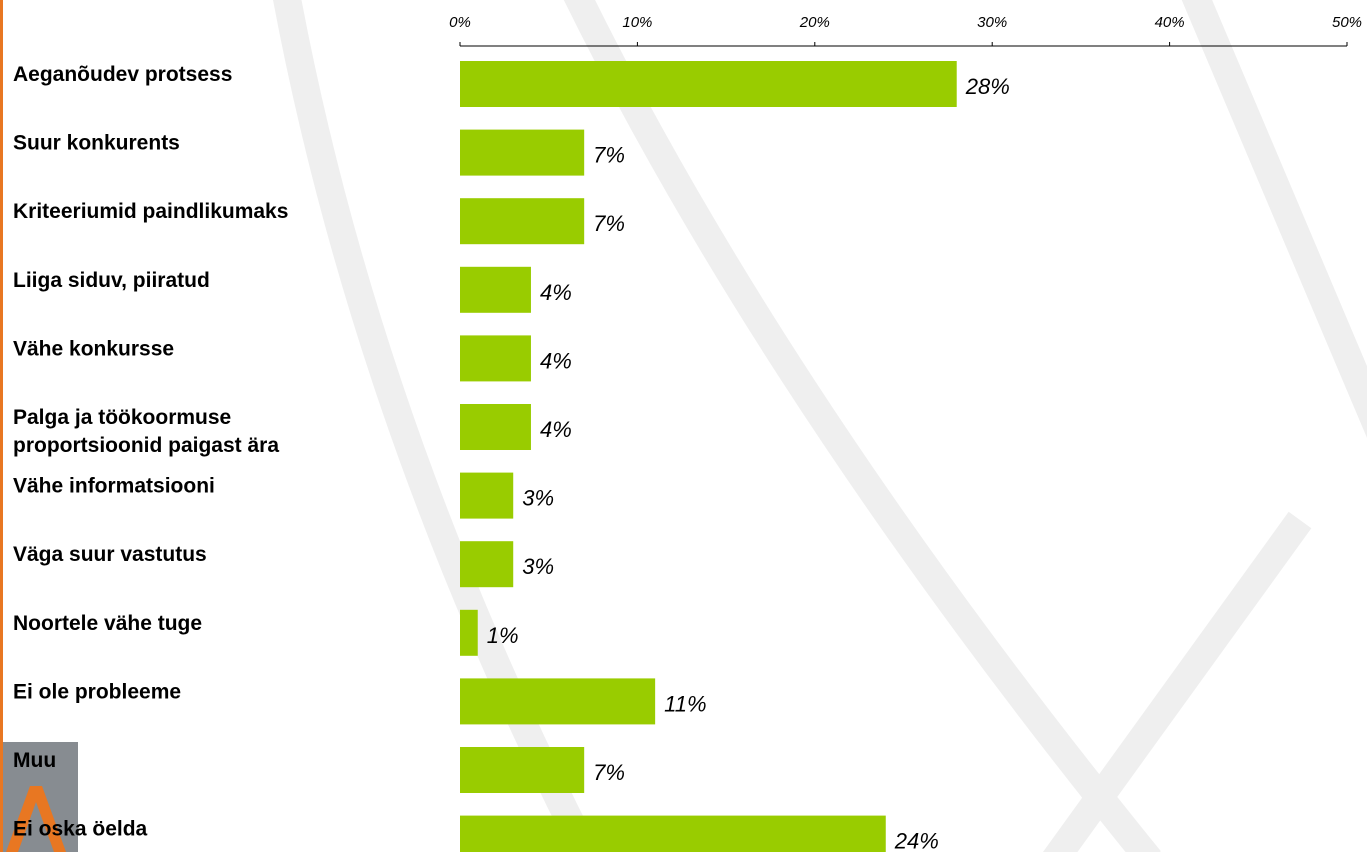  I want to click on bar-value-label: 11%, so click(685, 703).